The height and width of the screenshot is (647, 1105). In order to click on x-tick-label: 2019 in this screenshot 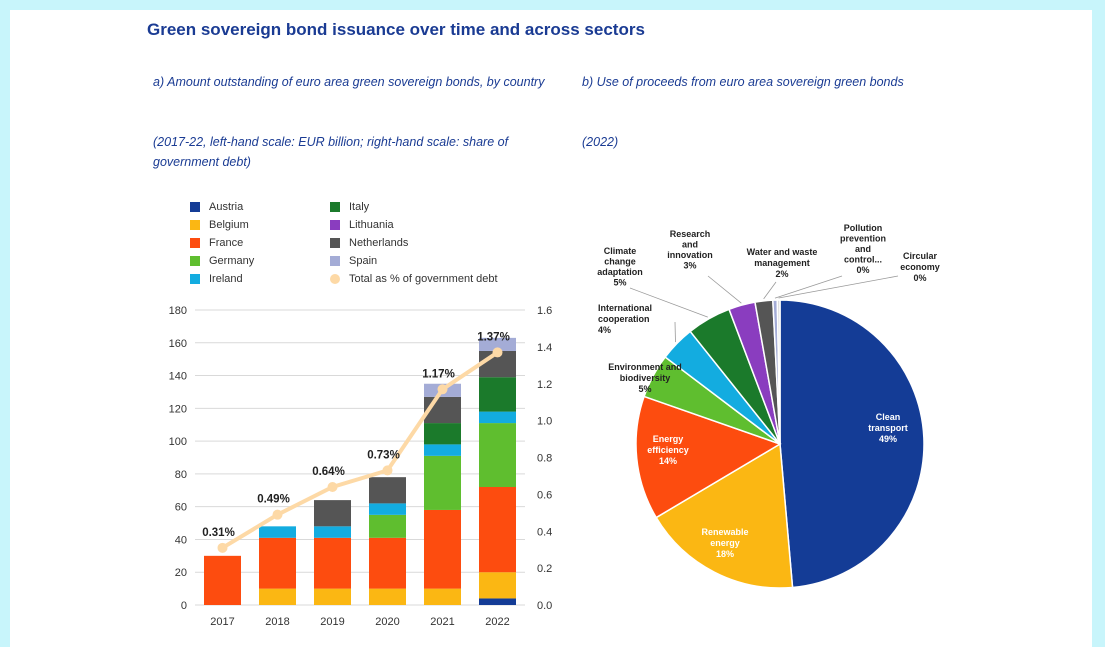, I will do `click(332, 621)`.